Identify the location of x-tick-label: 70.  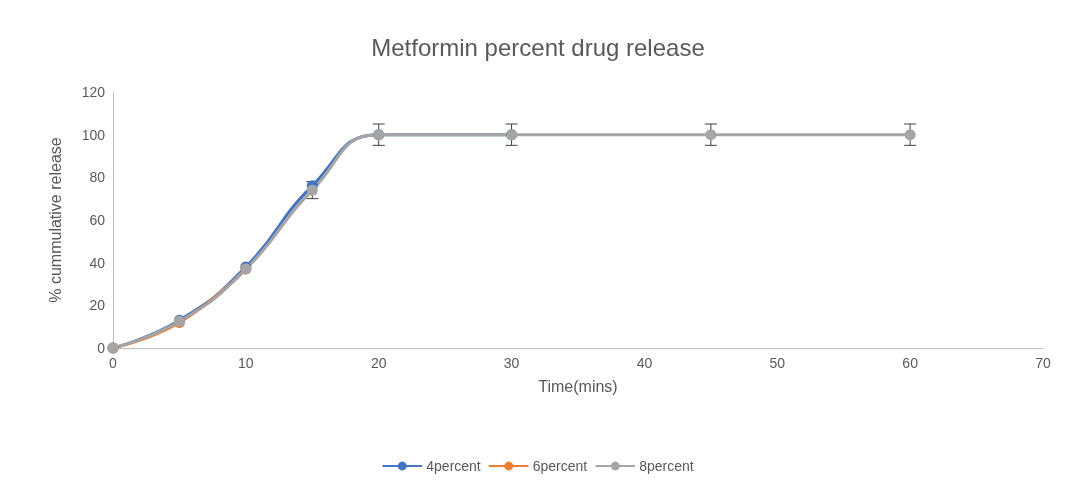
(1043, 363).